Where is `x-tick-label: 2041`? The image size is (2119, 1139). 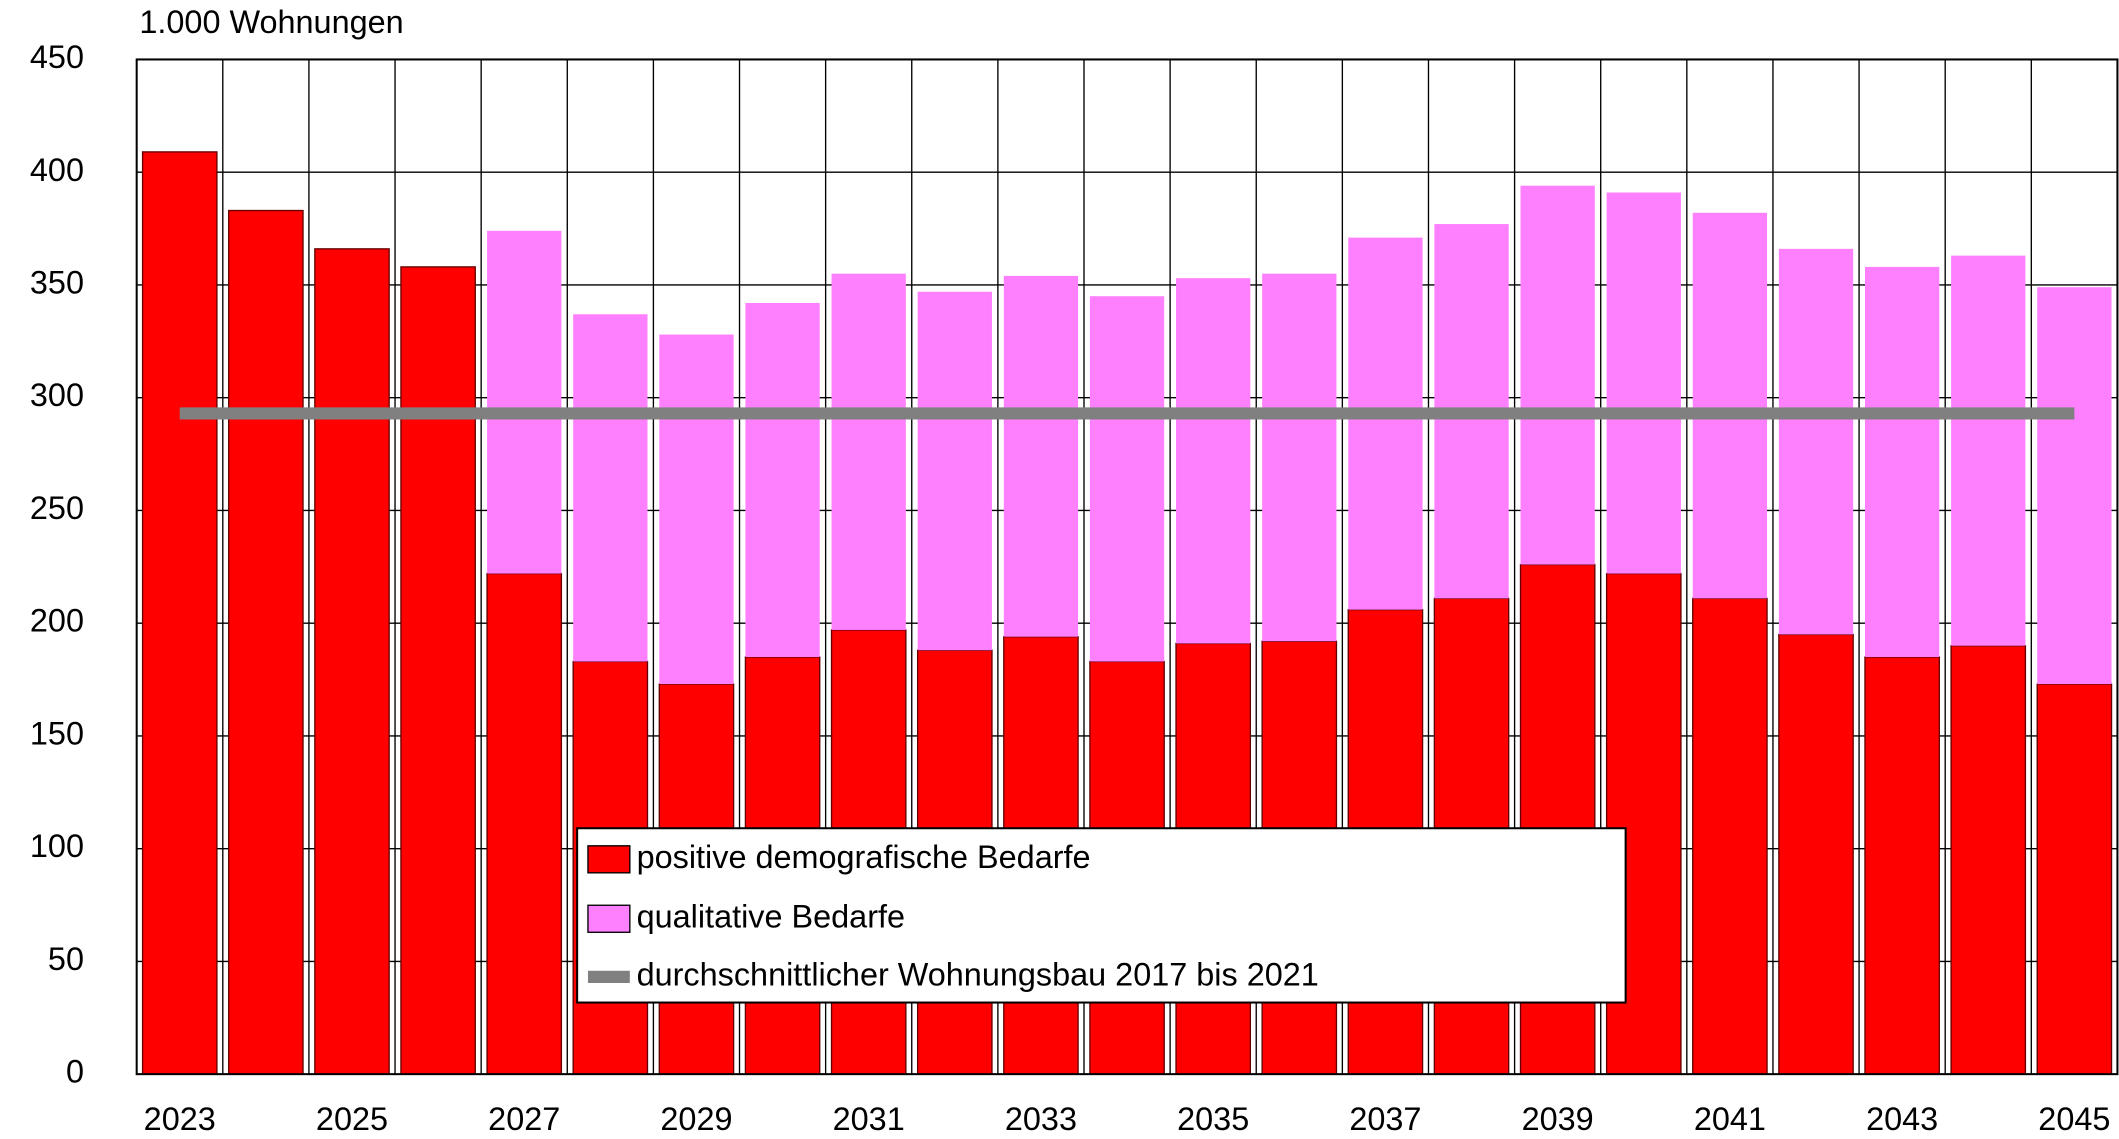
x-tick-label: 2041 is located at coordinates (1730, 1119).